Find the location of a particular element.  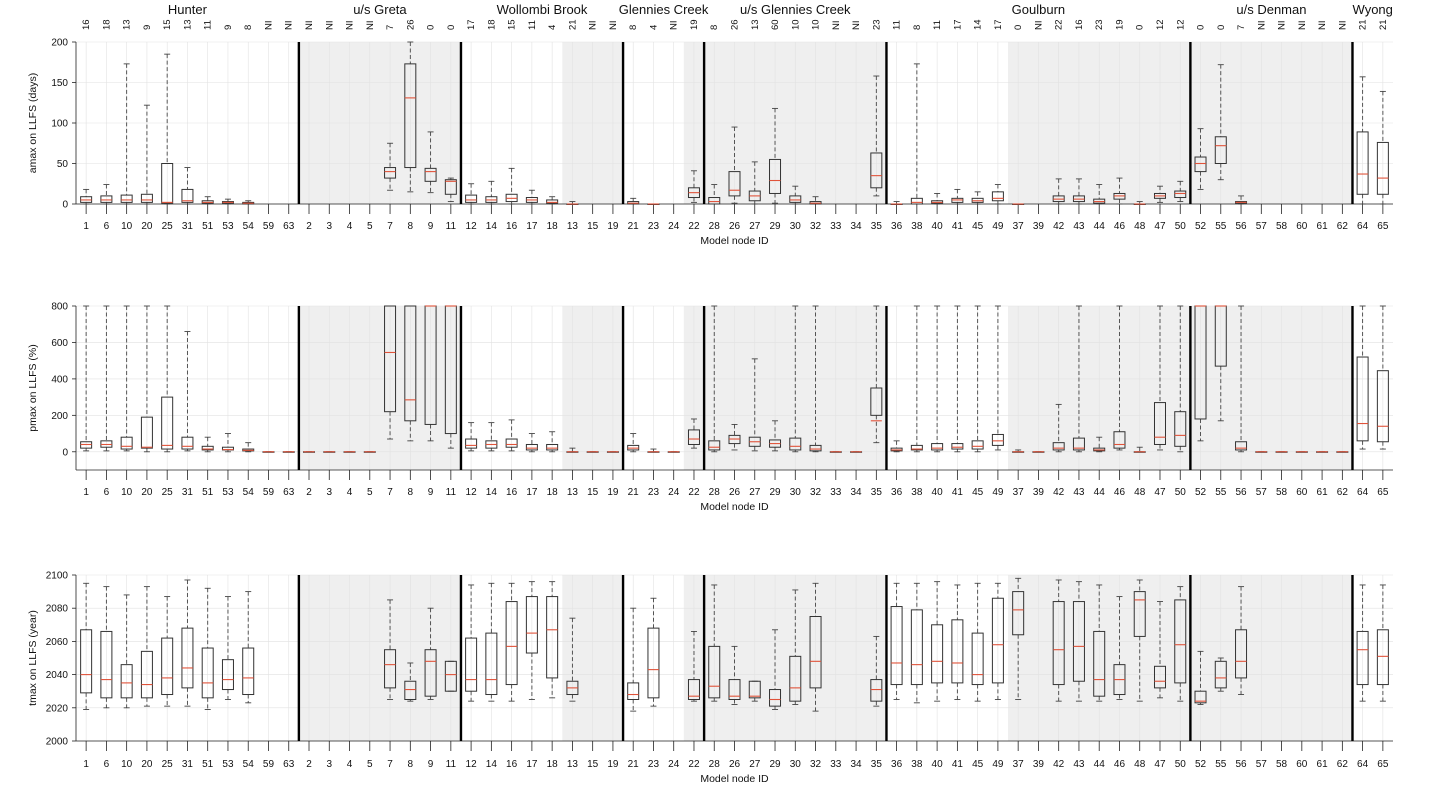

count-label: 0 is located at coordinates (451, 27).